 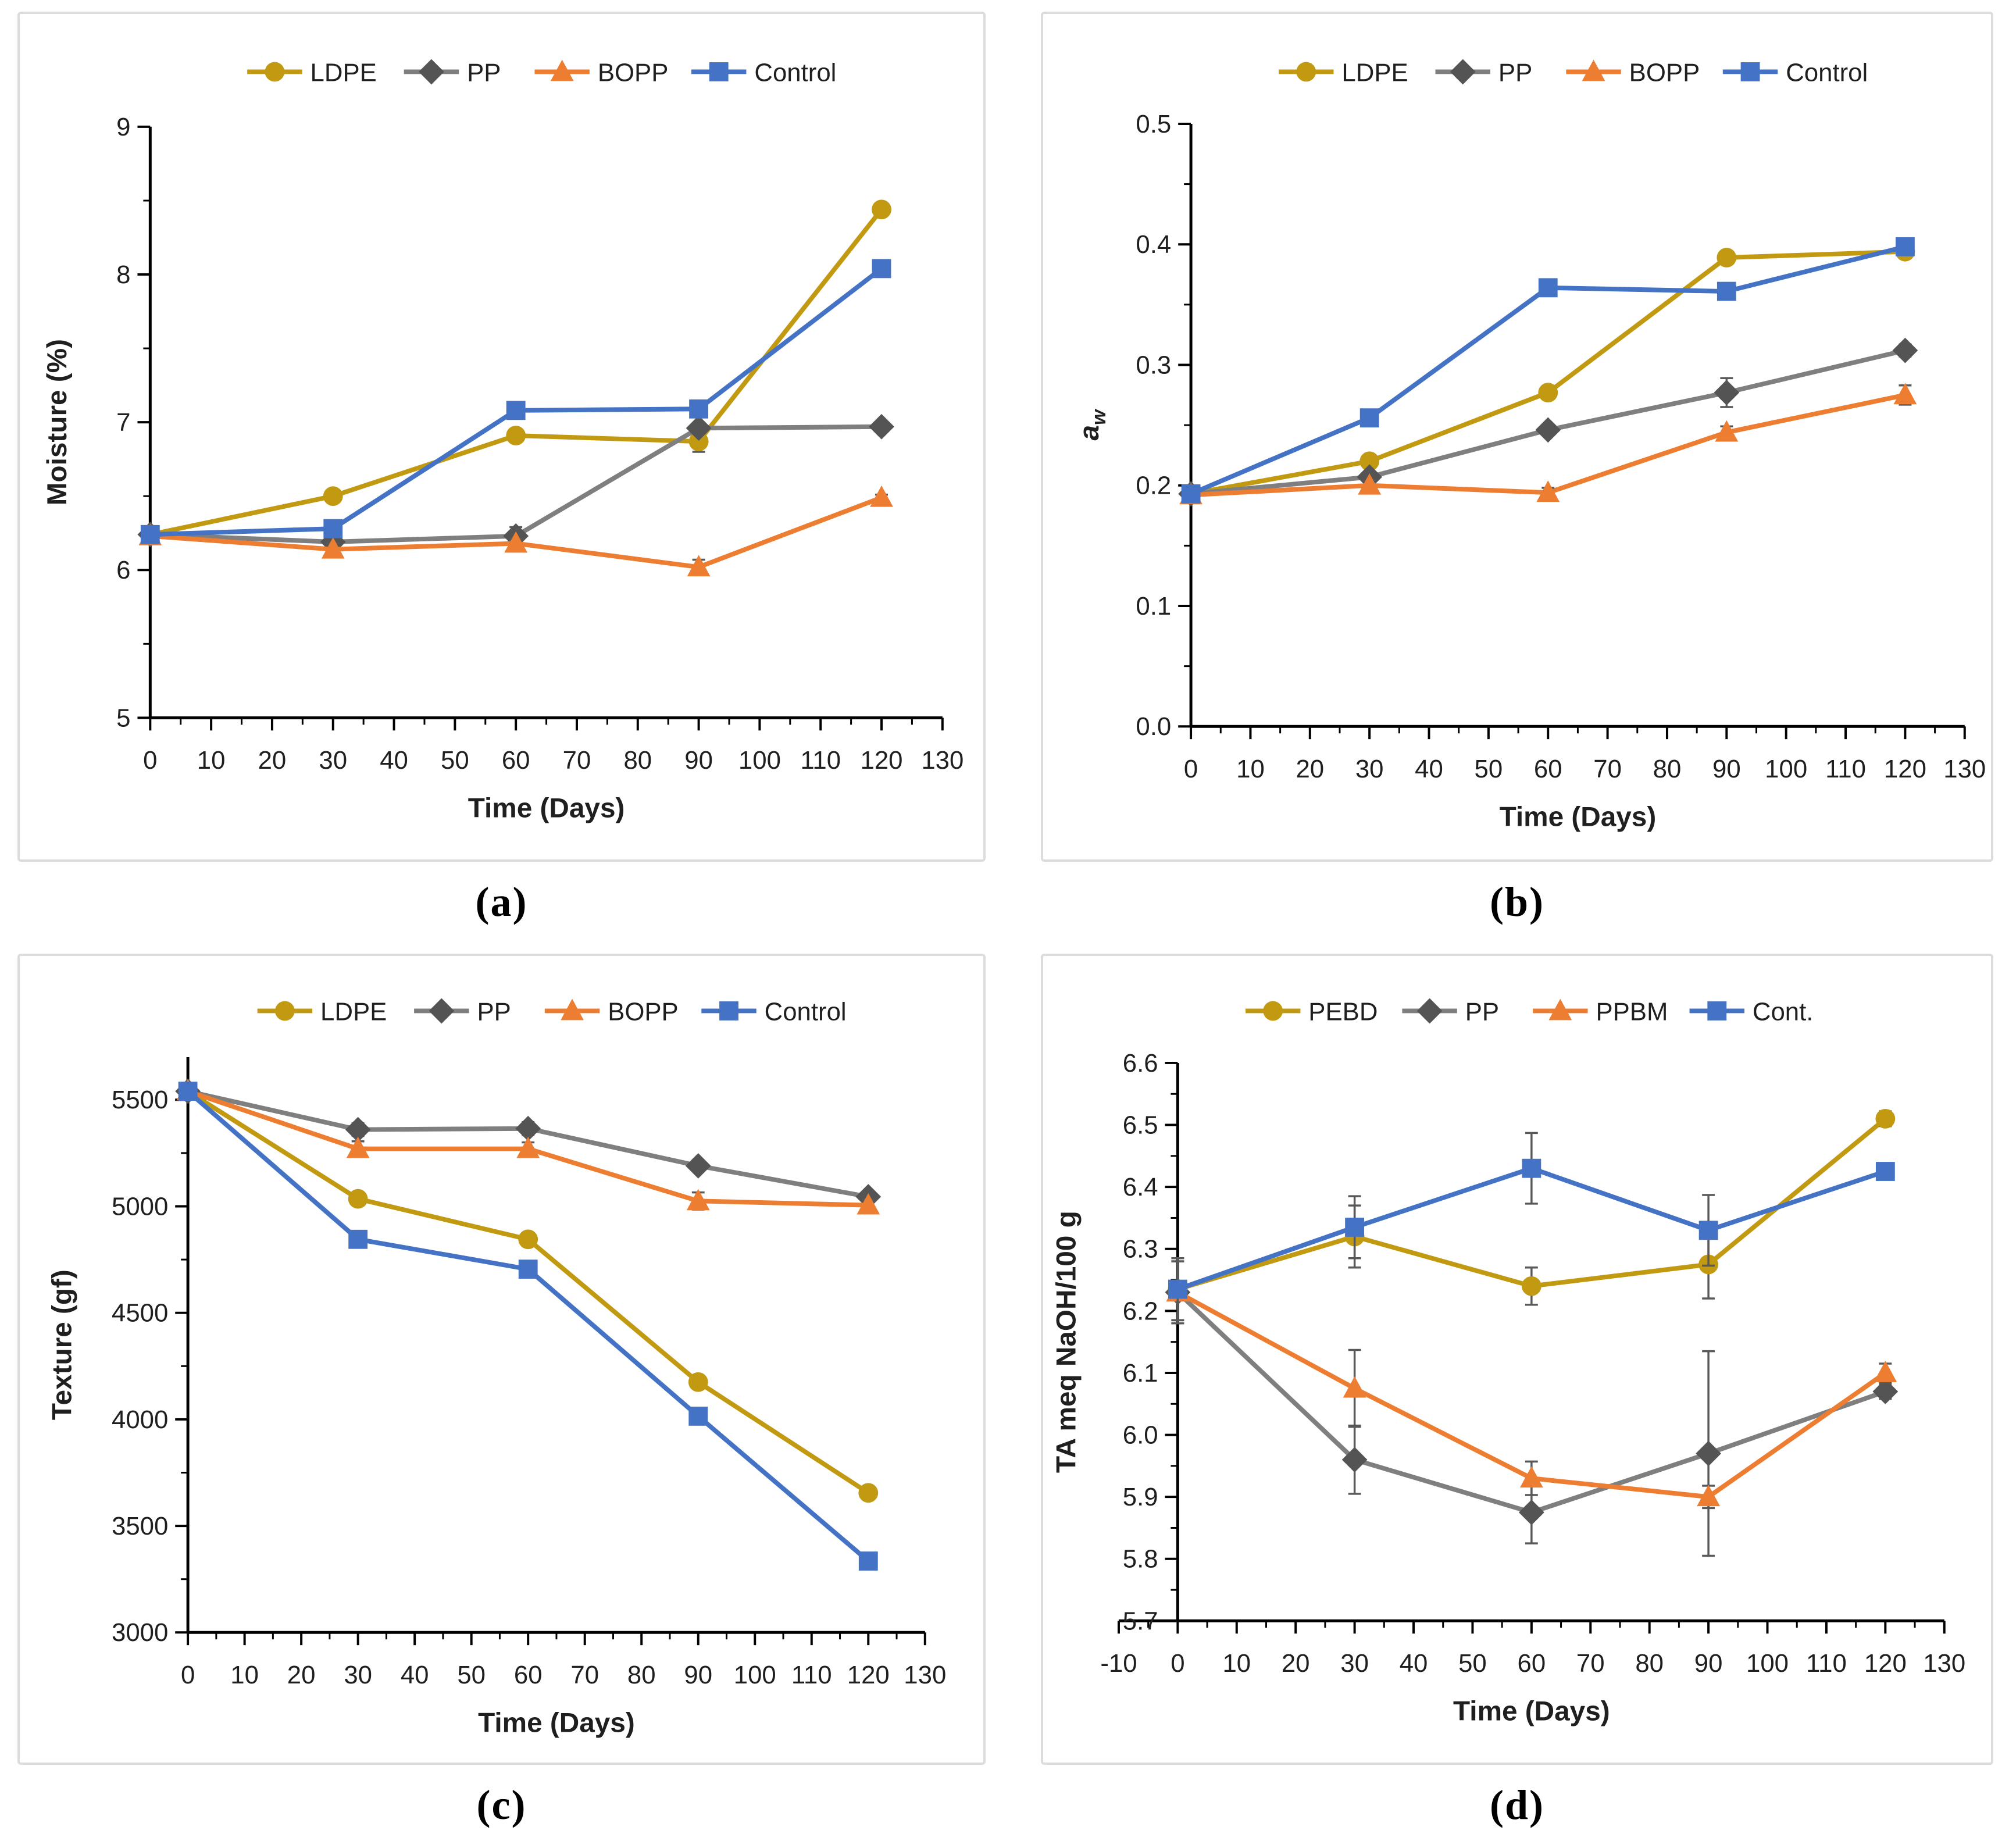 I want to click on x-tick-label: -10, so click(x=1118, y=1663).